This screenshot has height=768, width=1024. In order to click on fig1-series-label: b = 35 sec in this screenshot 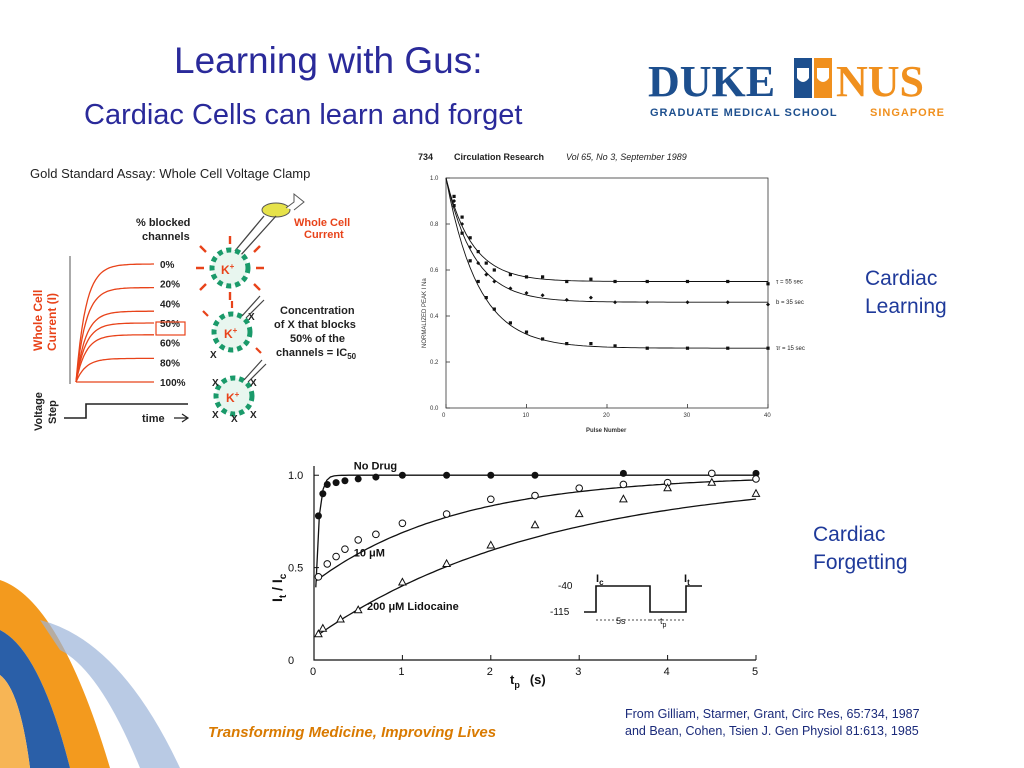, I will do `click(790, 303)`.